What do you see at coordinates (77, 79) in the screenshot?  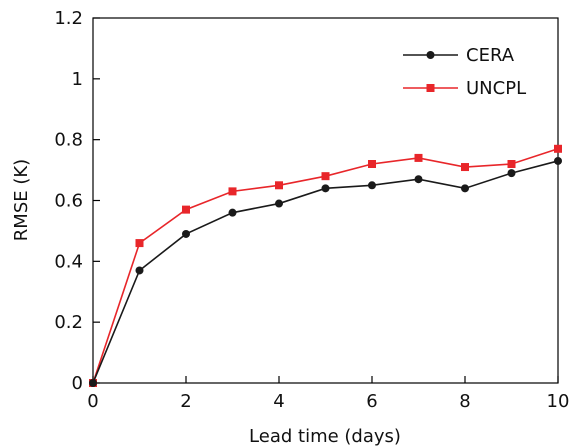 I see `y-tick-label: 1` at bounding box center [77, 79].